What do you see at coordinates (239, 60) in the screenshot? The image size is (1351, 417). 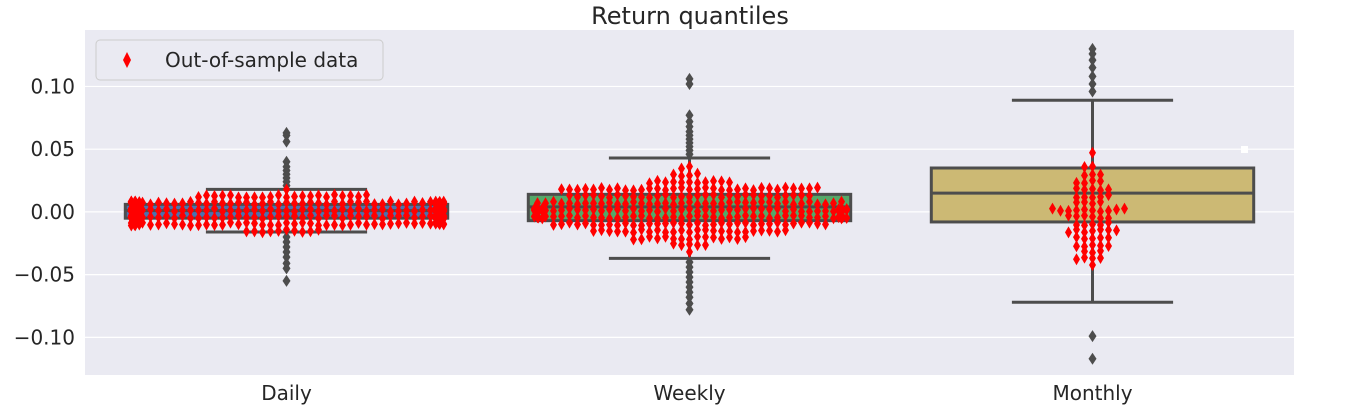 I see `legend-box` at bounding box center [239, 60].